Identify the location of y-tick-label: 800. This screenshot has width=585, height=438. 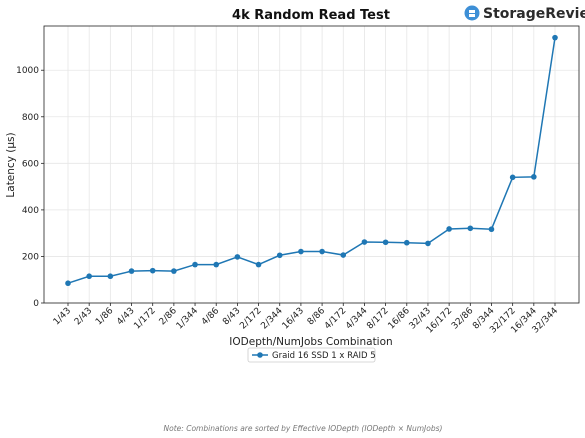
(30, 118).